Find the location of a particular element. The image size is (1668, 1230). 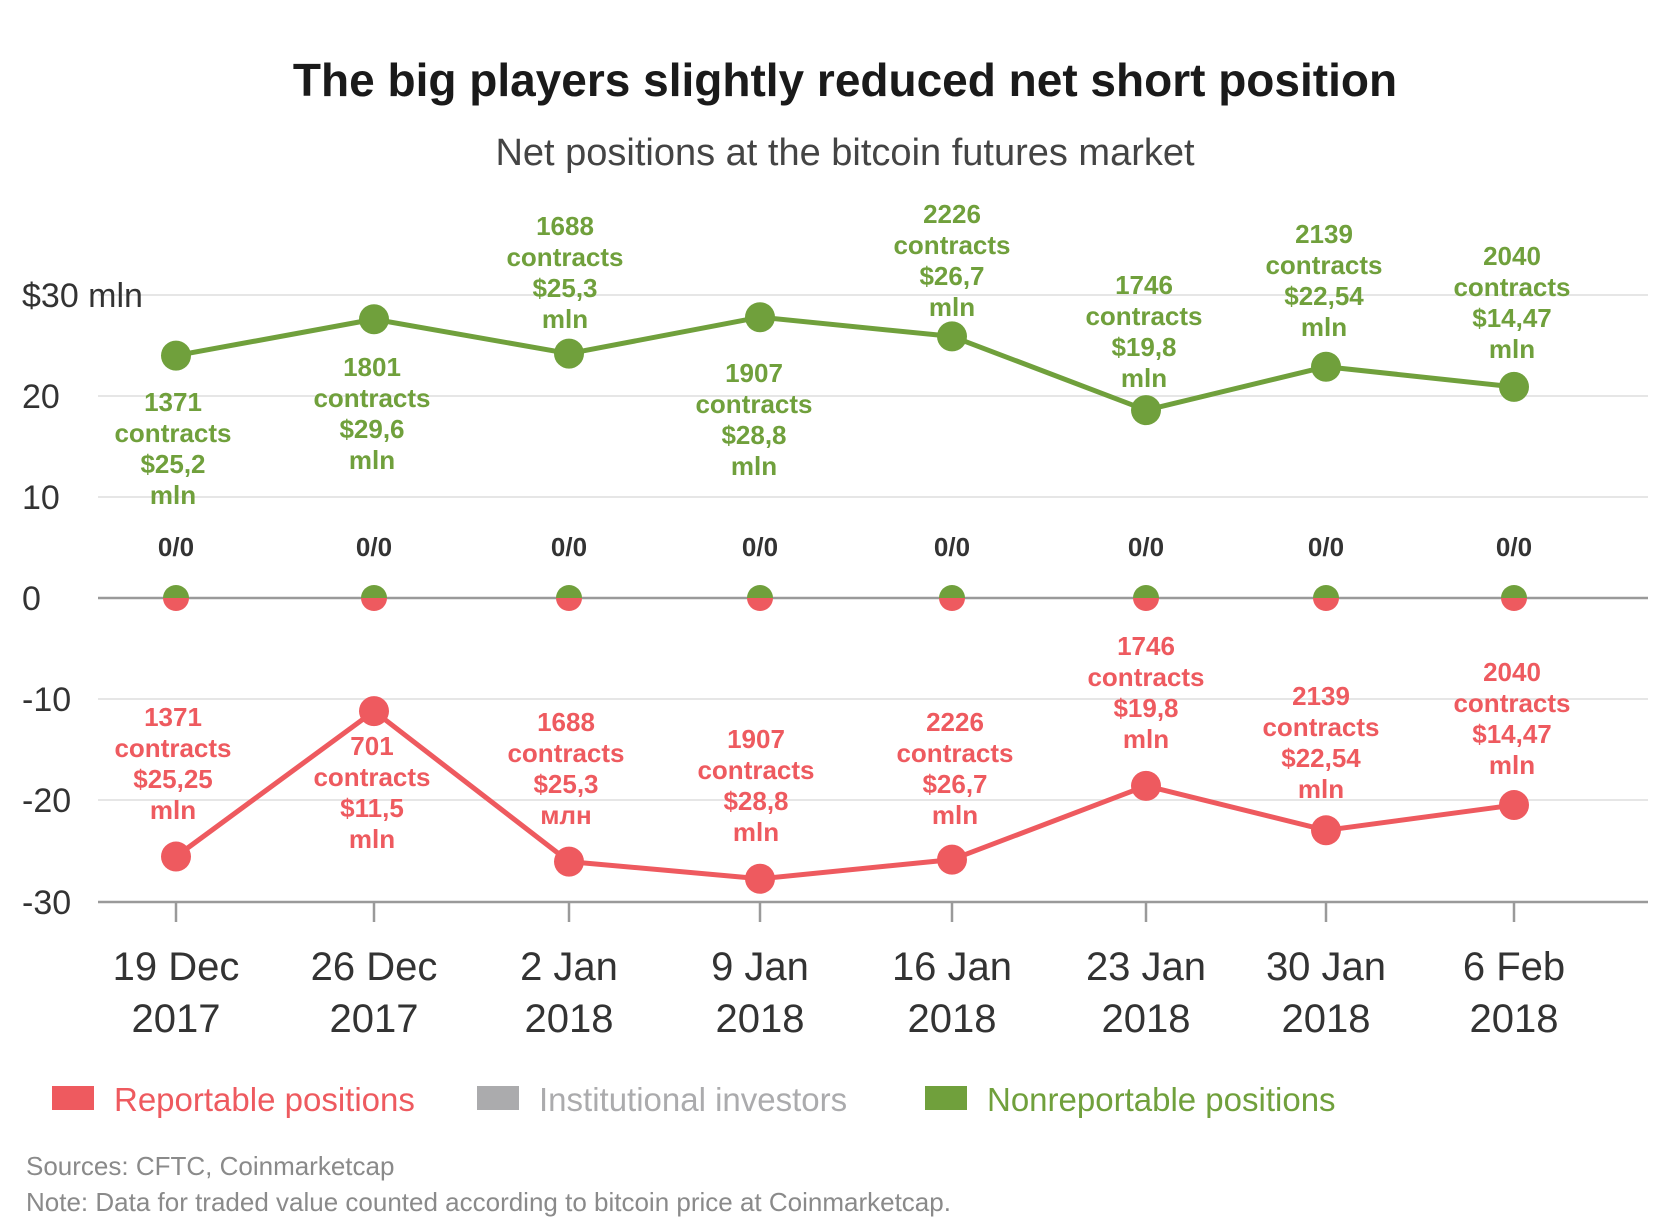

y-axis-tick-labels: $30 mln 20 10 0 -10 -20 -30 is located at coordinates (82, 599).